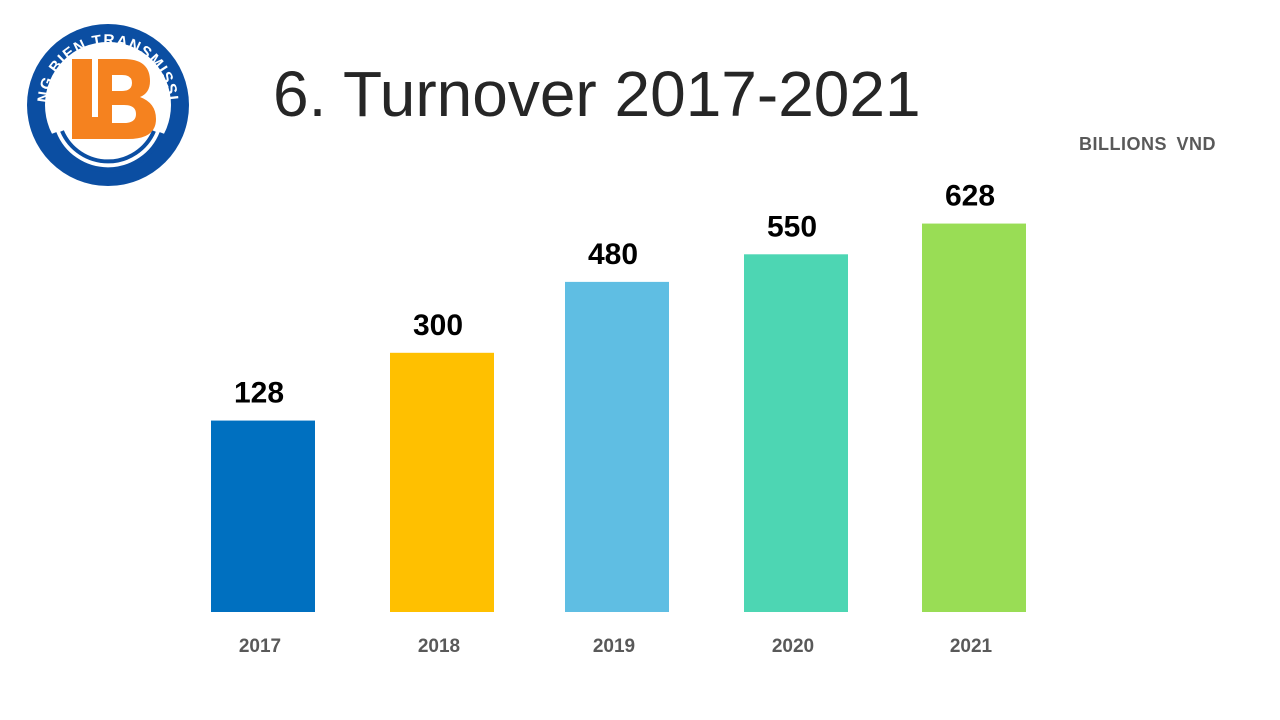 This screenshot has height=720, width=1280. Describe the element at coordinates (793, 646) in the screenshot. I see `x-tick-label: 2020` at that location.